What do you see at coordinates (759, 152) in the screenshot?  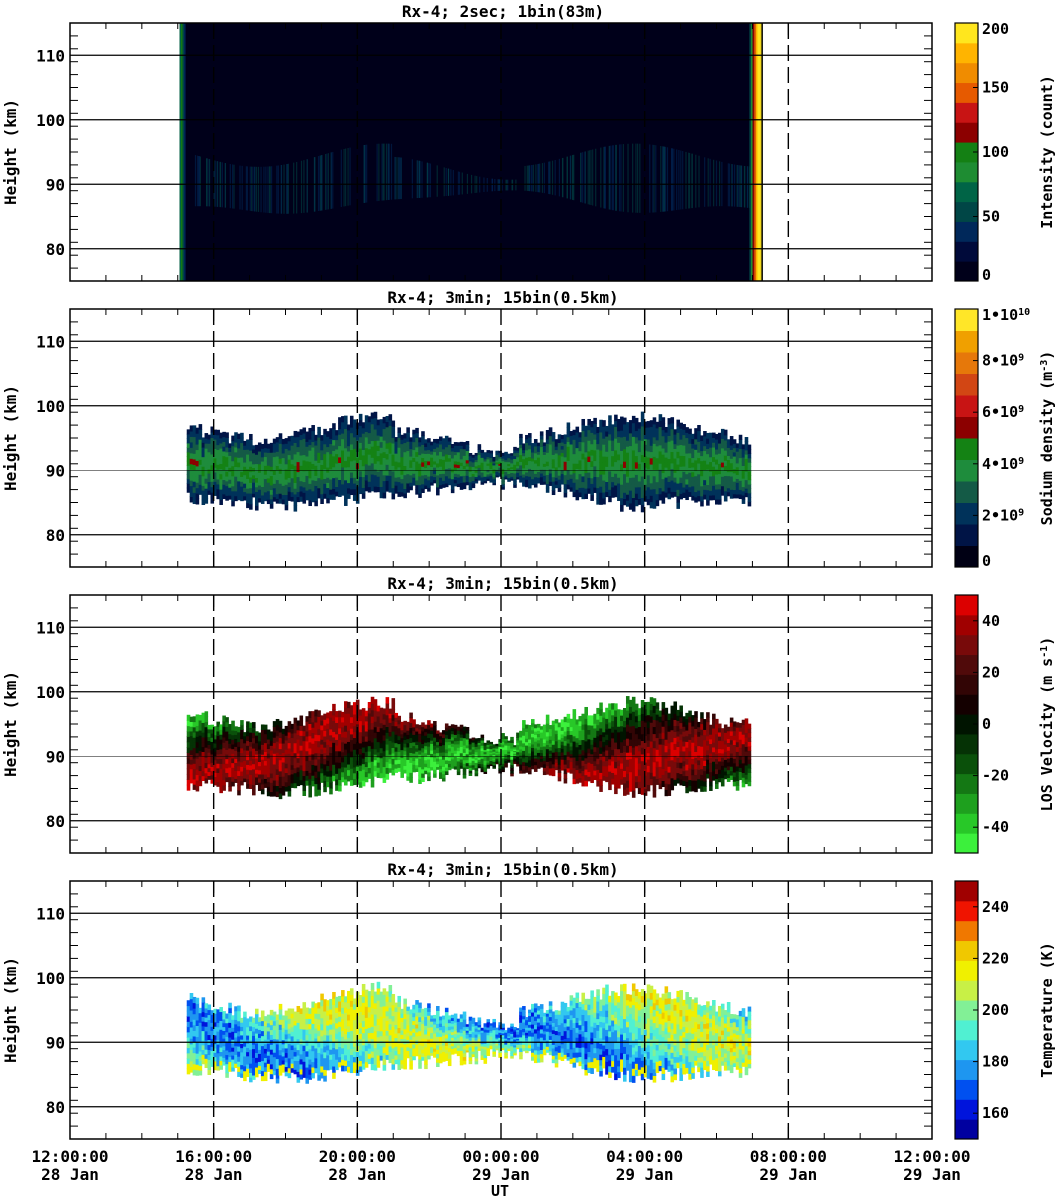 I see `intensity-edge` at bounding box center [759, 152].